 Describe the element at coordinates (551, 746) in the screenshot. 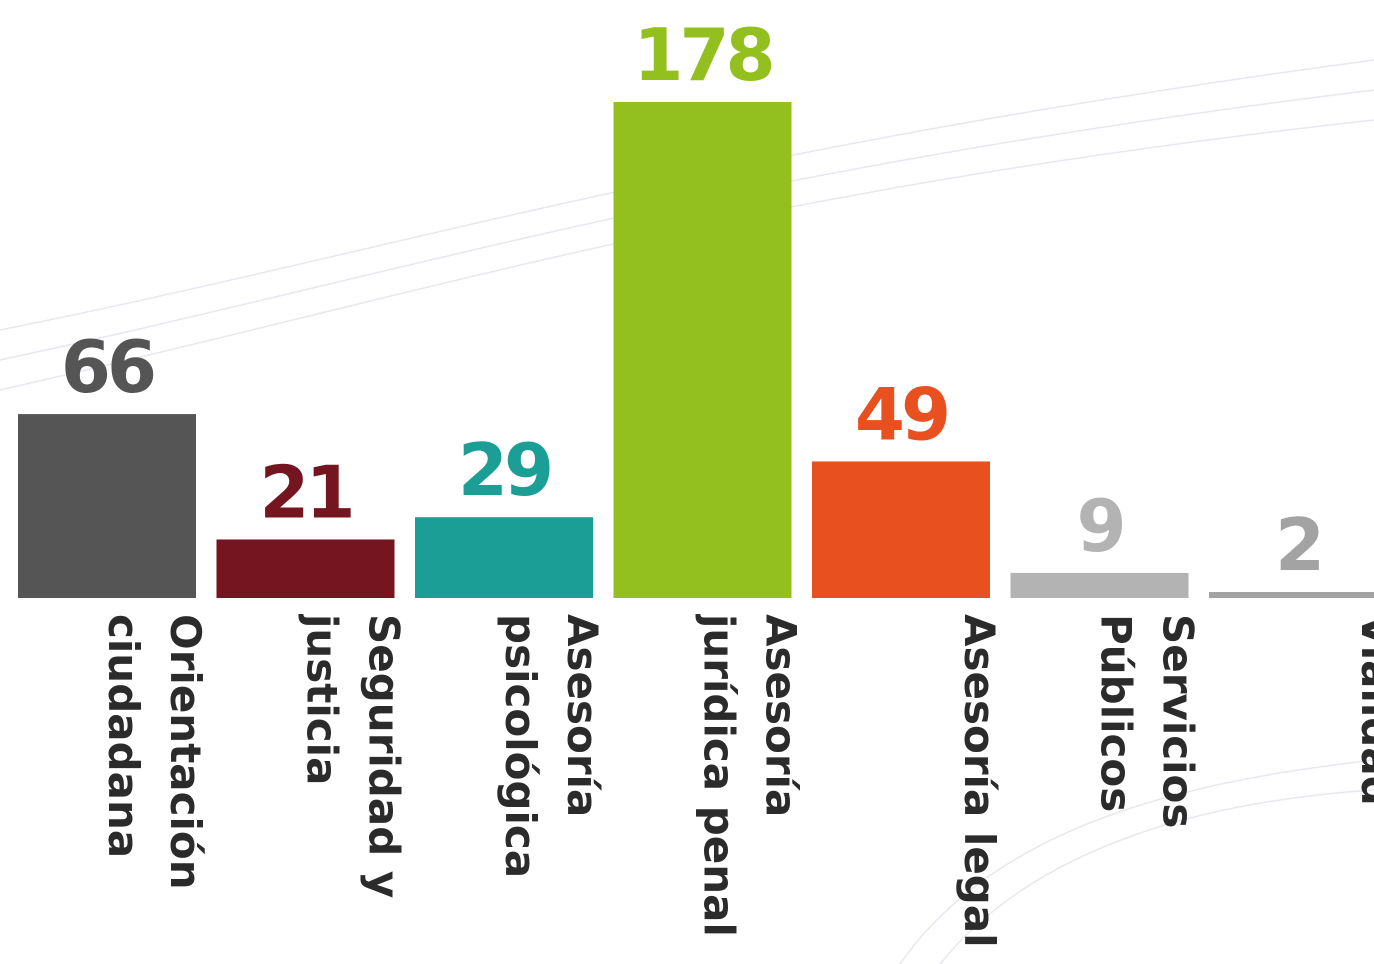

I see `category-label: Asesoría psicológica` at that location.